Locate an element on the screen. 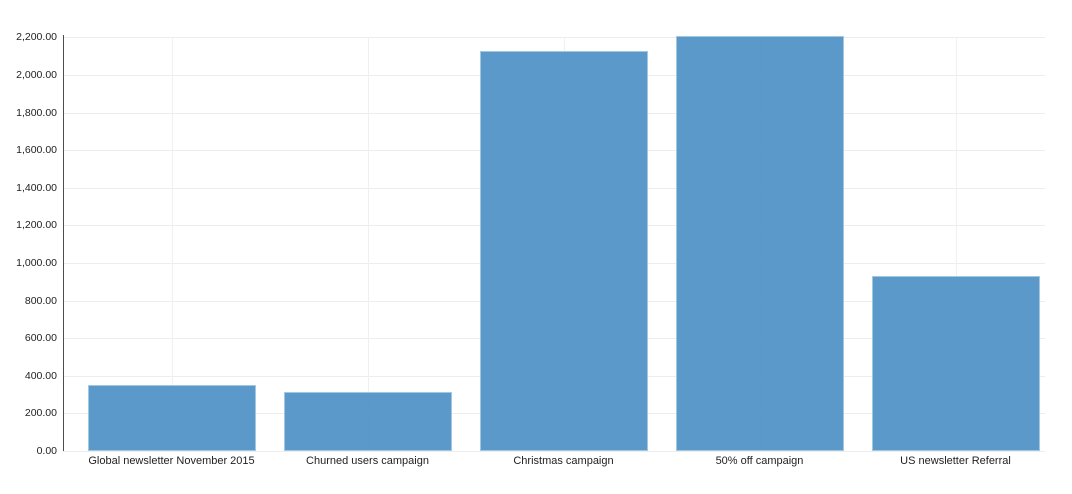 The width and height of the screenshot is (1072, 494). y-axis-tick-label: 2,200.00 is located at coordinates (36, 37).